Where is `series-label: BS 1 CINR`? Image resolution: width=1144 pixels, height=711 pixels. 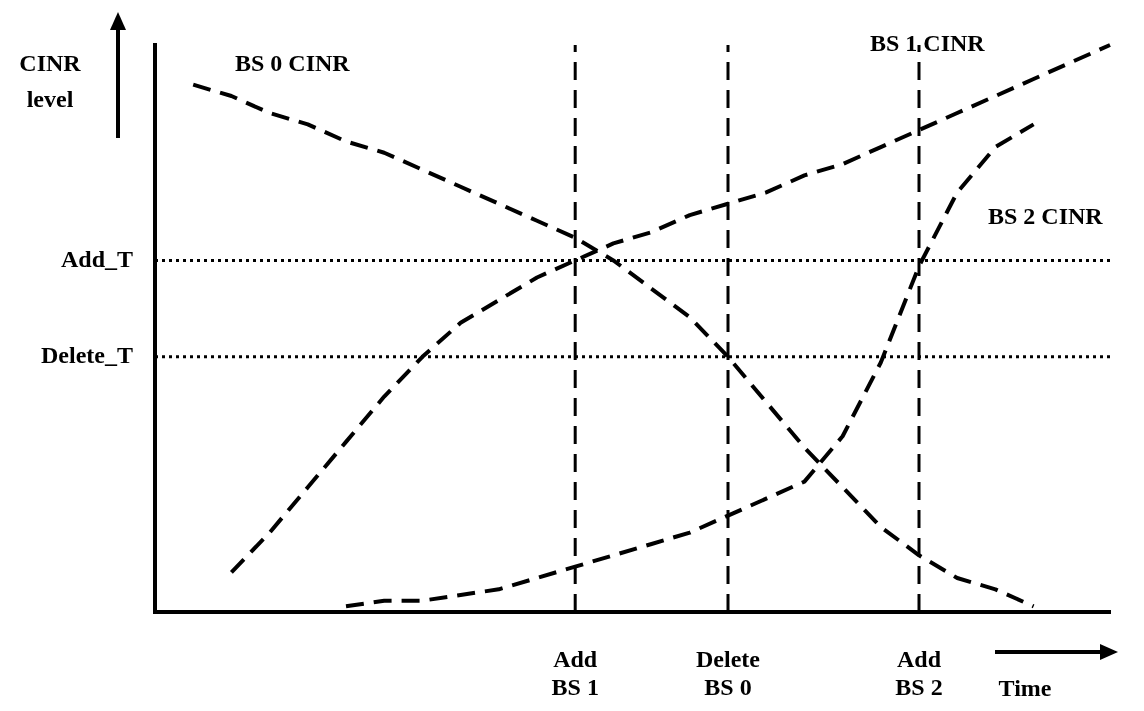 series-label: BS 1 CINR is located at coordinates (928, 43).